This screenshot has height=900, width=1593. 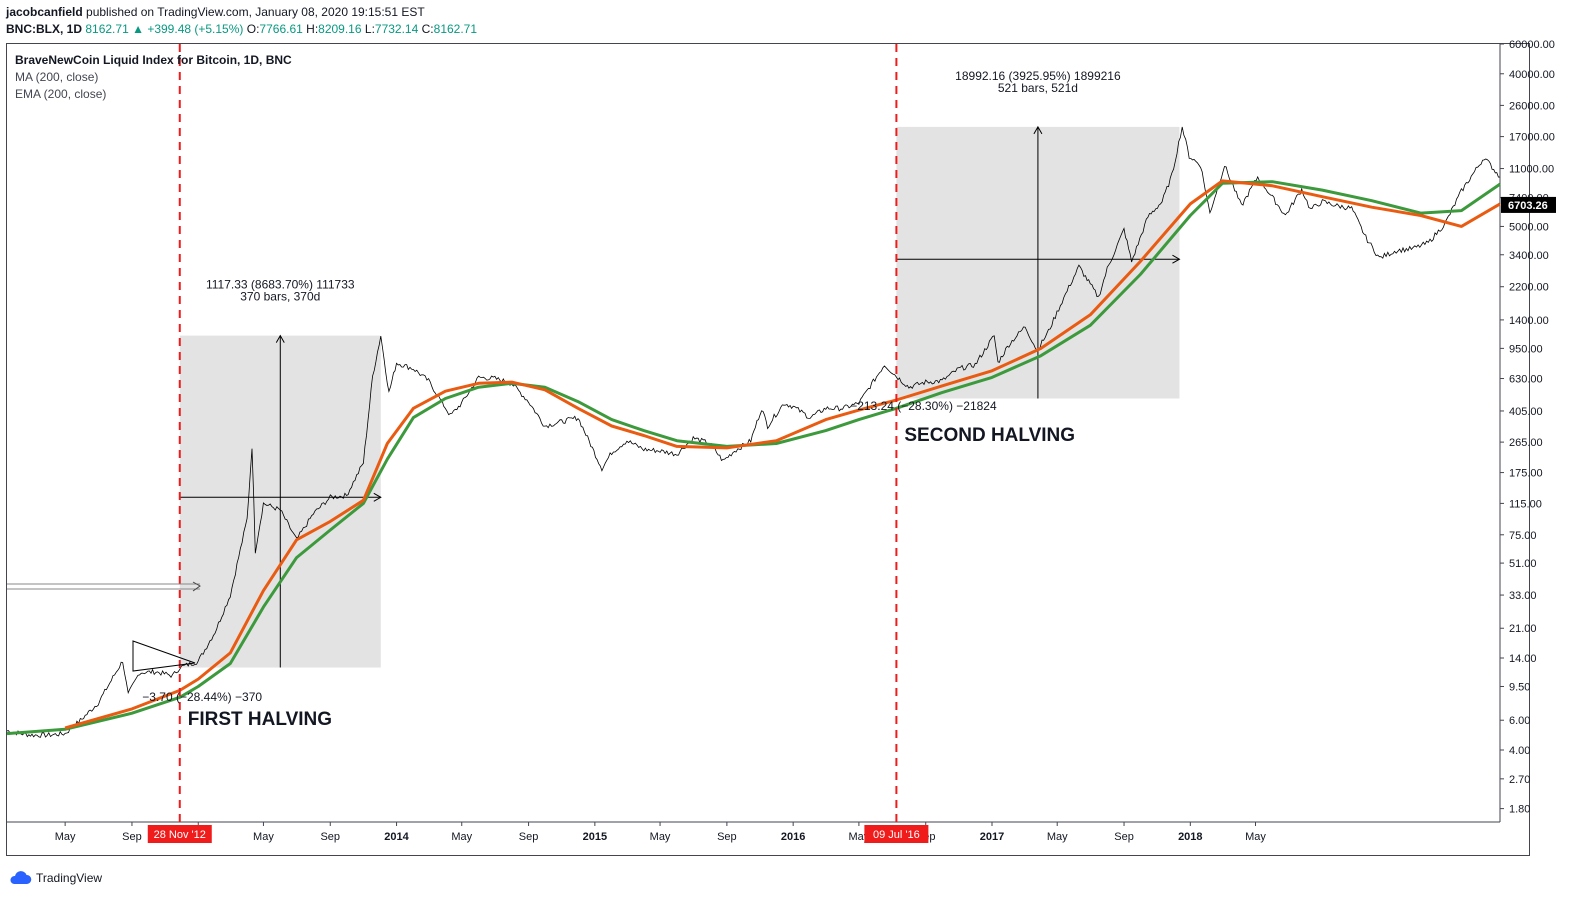 I want to click on last-price-label: 6703.26, so click(x=1528, y=206).